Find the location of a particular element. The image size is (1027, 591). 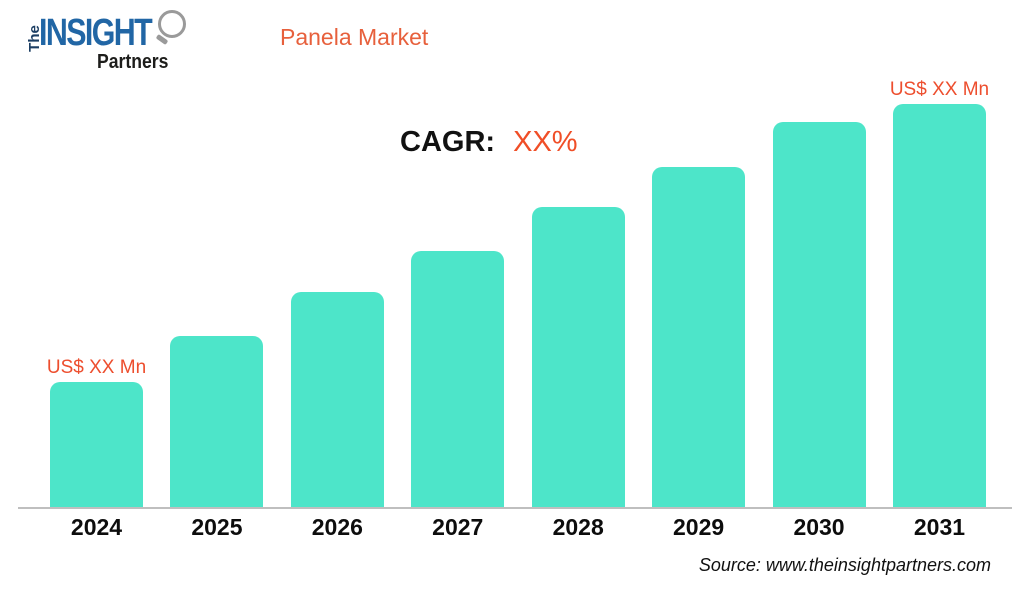

x-axis-labels: 2024 2025 2026 2027 2028 2029 2030 2031 is located at coordinates (518, 527).